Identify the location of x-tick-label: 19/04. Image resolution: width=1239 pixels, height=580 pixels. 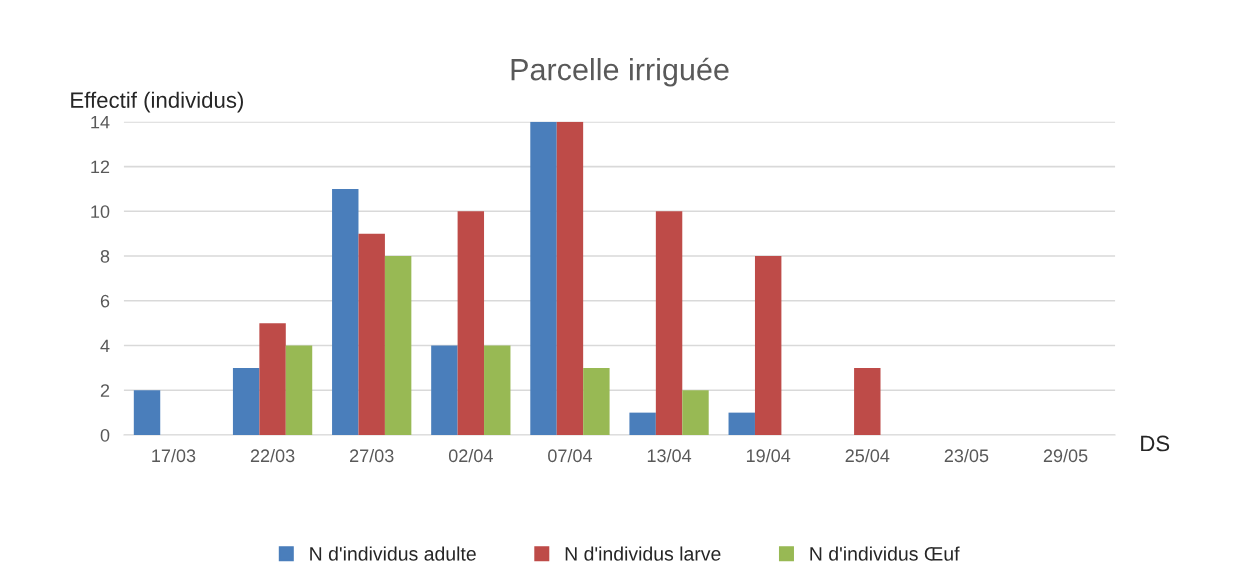
(768, 455).